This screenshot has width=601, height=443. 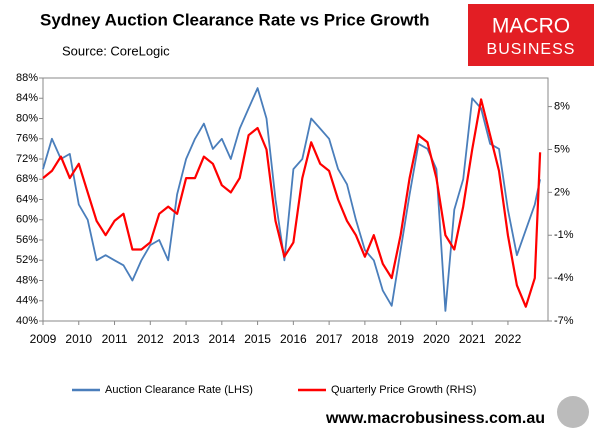 What do you see at coordinates (400, 339) in the screenshot?
I see `x-tick-label: 2019` at bounding box center [400, 339].